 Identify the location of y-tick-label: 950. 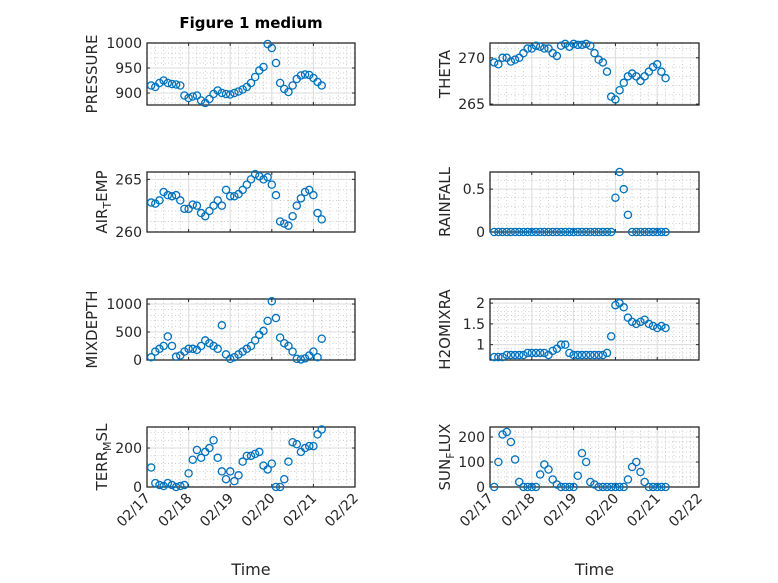
(128, 69).